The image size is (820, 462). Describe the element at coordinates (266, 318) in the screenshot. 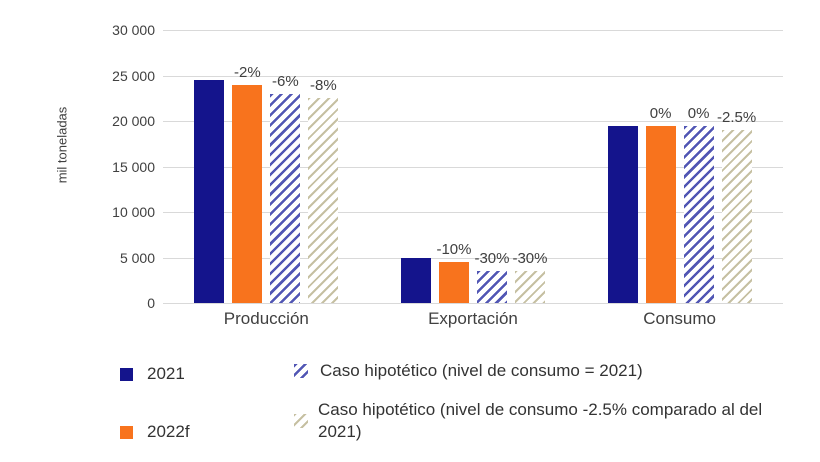

I see `category-label: Producción` at that location.